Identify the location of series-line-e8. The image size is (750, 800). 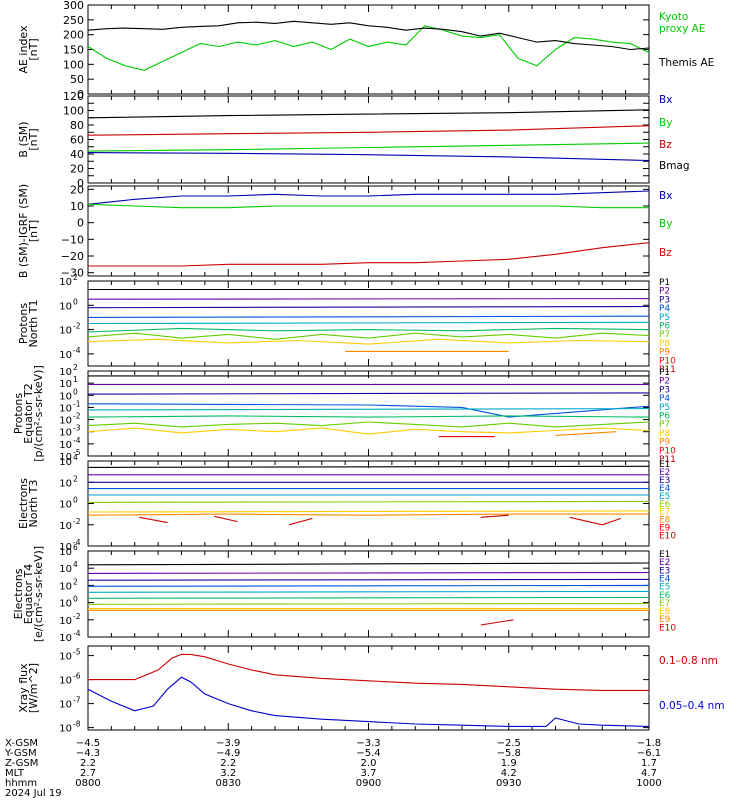
(368, 514).